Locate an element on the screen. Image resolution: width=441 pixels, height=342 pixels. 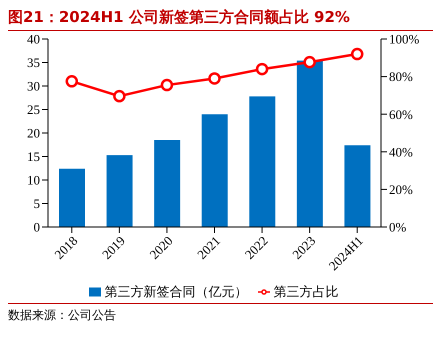
y-tick-label: 30 is located at coordinates (33, 86).